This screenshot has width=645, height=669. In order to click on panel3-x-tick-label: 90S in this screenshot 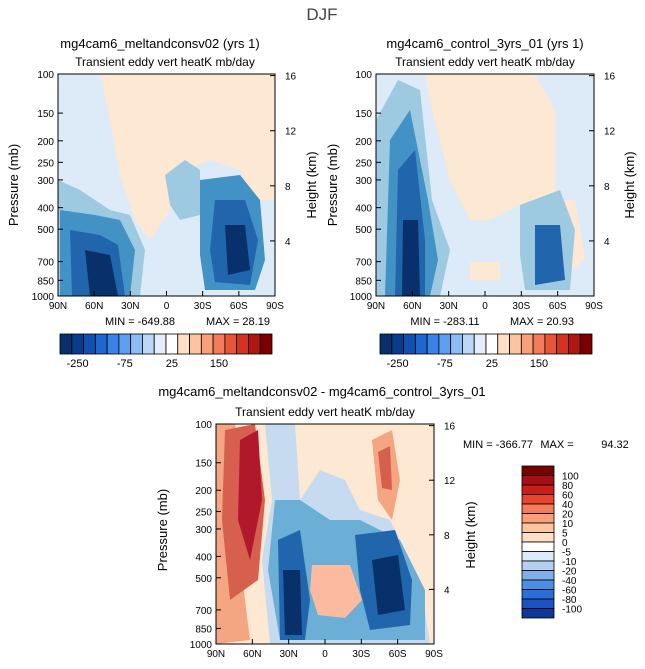, I will do `click(434, 654)`.